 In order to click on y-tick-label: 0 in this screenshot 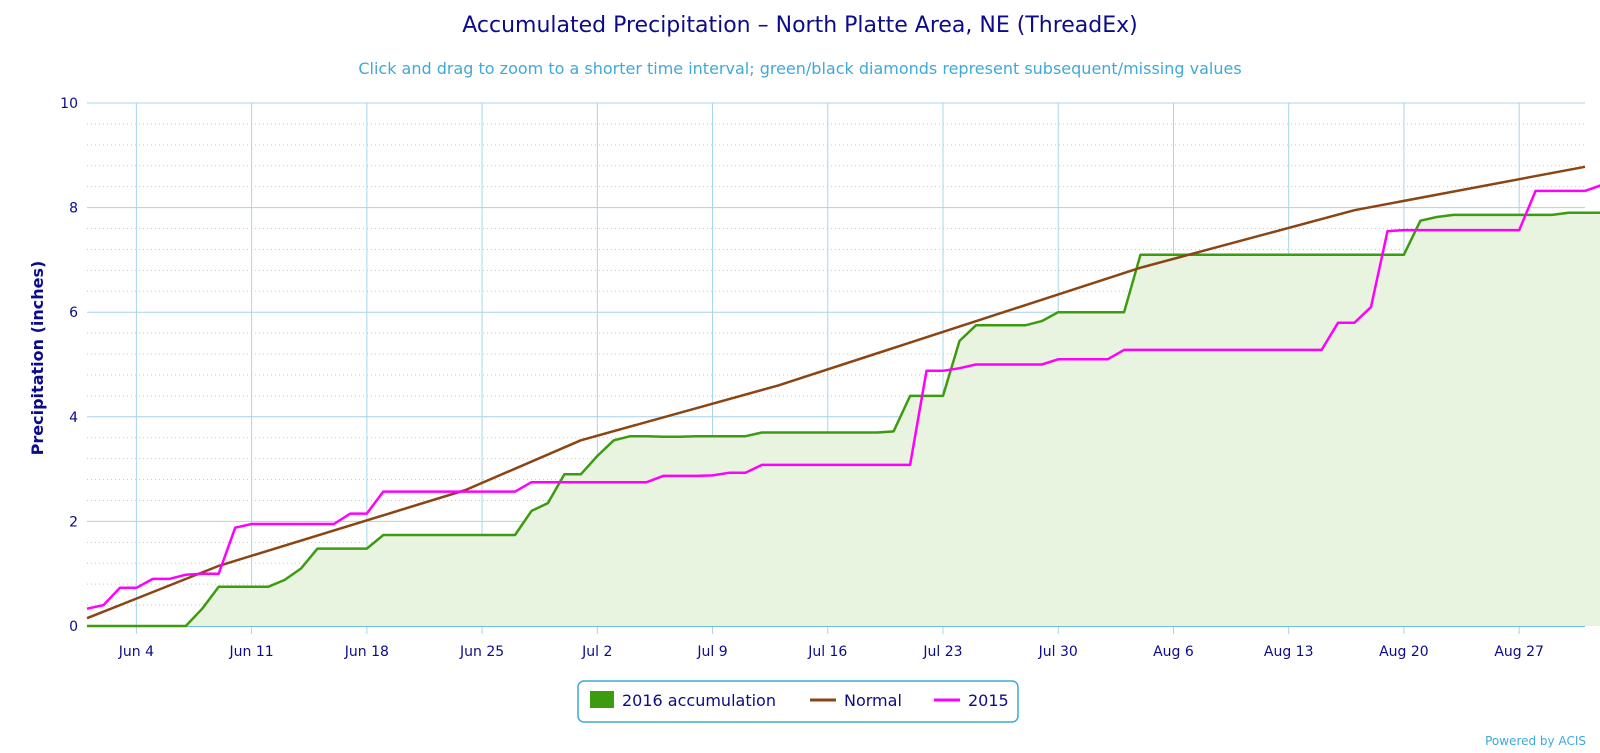, I will do `click(73, 627)`.